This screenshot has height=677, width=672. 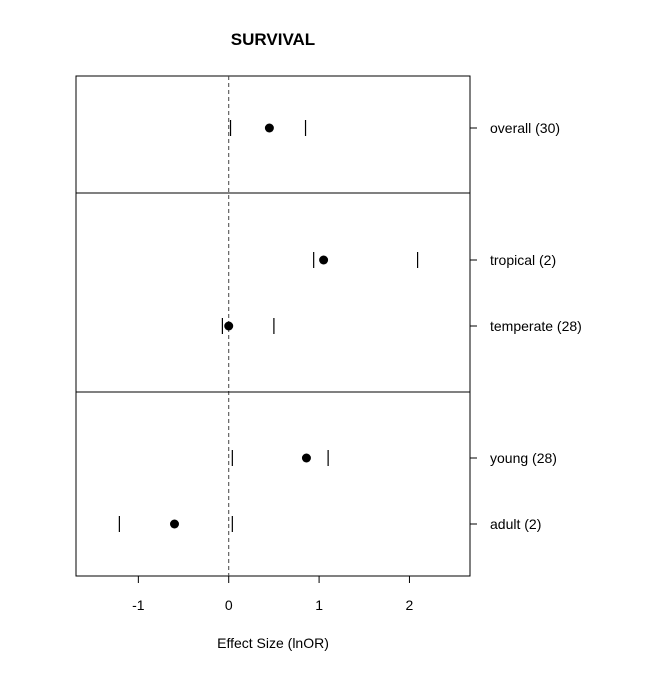 What do you see at coordinates (229, 605) in the screenshot?
I see `x-tick-label: 0` at bounding box center [229, 605].